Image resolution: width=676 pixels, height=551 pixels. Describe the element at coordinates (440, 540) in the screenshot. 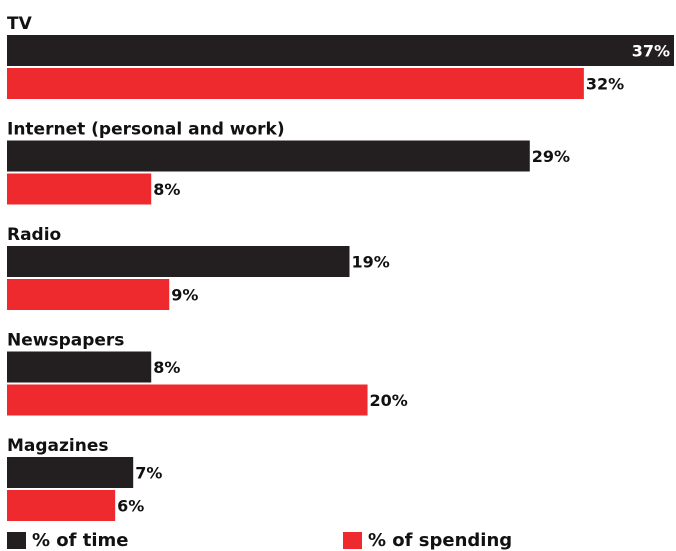

I see `legend-label-spending: % of spending` at that location.